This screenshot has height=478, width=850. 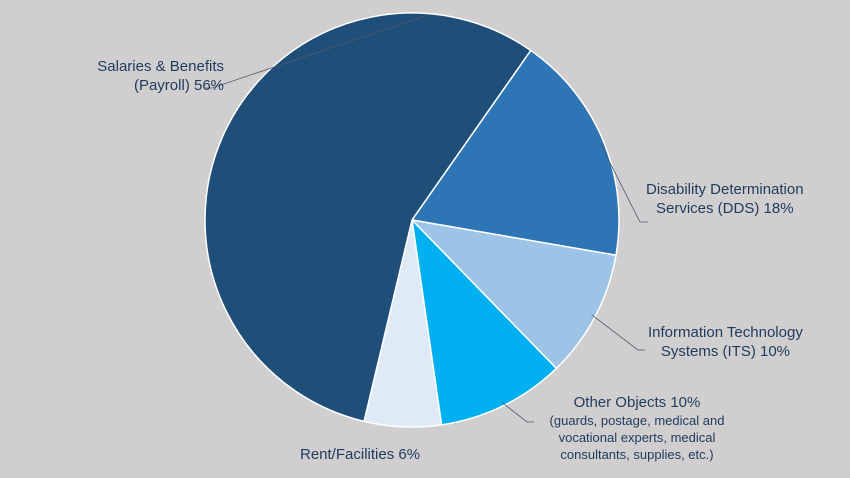 What do you see at coordinates (637, 437) in the screenshot?
I see `label-other-note-2: vocational experts, medical` at bounding box center [637, 437].